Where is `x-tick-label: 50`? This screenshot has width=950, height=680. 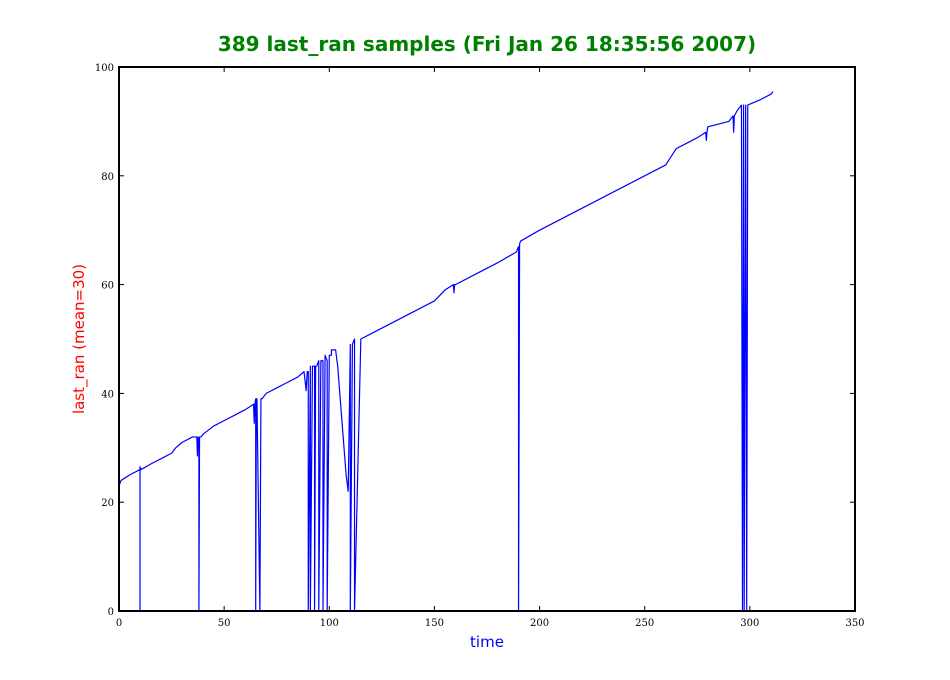 x-tick-label: 50 is located at coordinates (224, 623).